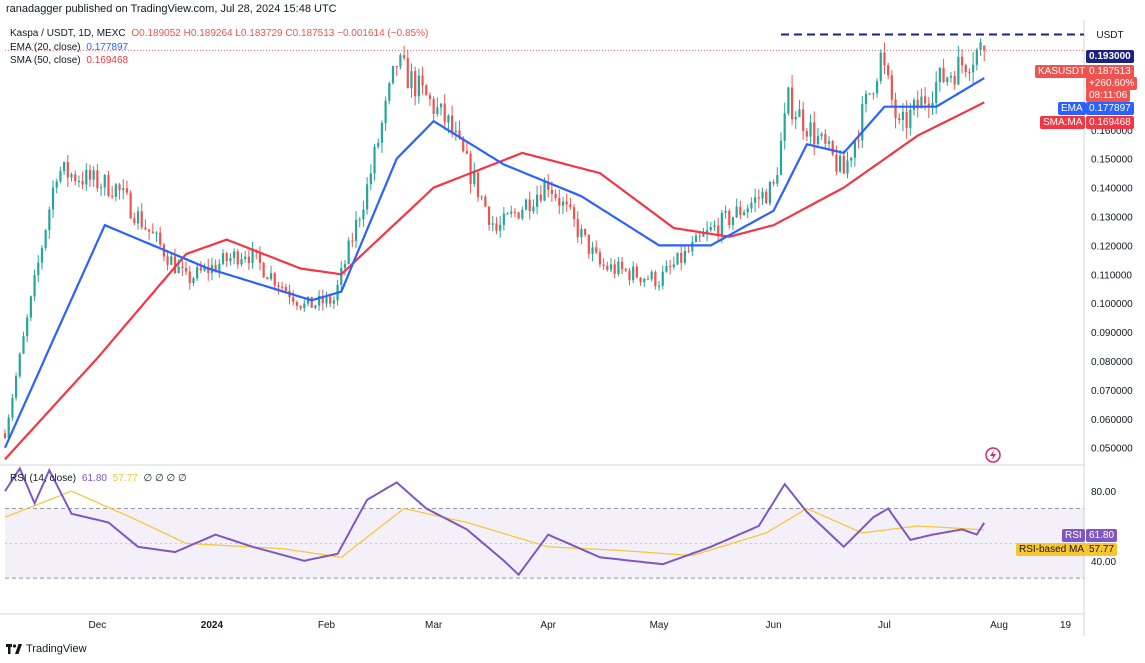  Describe the element at coordinates (98, 478) in the screenshot. I see `rsi-legend: RSI (14, close) 61.80 57.77 ∅ ∅ ∅ ∅` at that location.